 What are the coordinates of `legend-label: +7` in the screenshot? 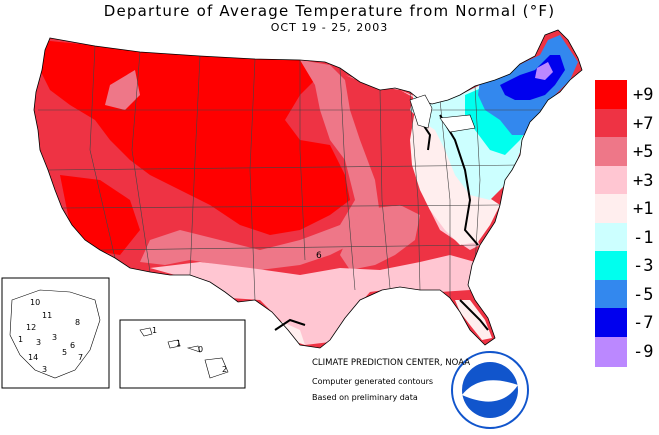 It's located at (643, 123).